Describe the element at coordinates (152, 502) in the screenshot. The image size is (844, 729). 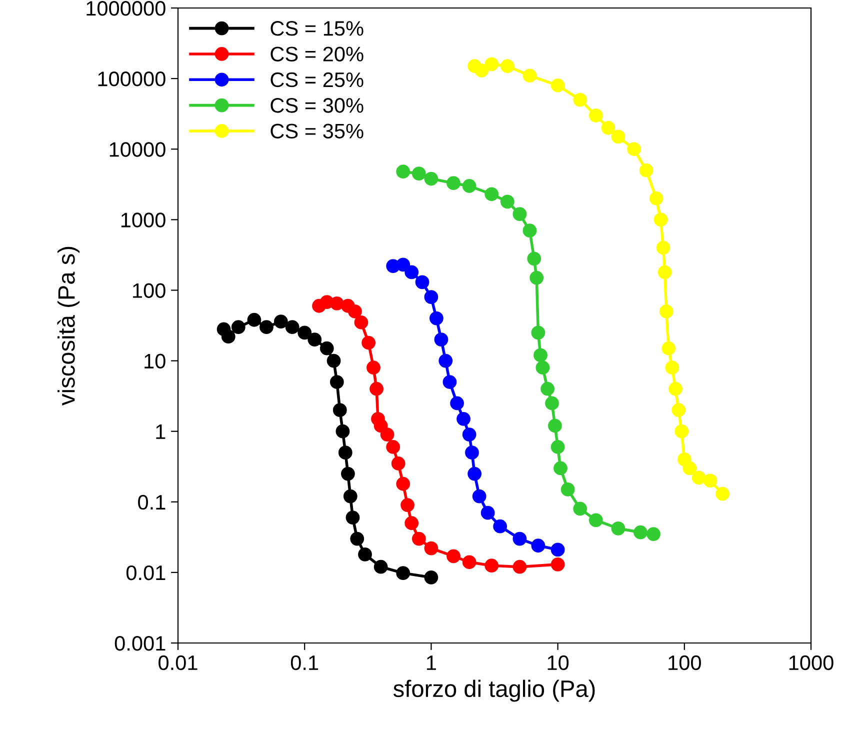
I see `y-tick-label: 0.1` at that location.